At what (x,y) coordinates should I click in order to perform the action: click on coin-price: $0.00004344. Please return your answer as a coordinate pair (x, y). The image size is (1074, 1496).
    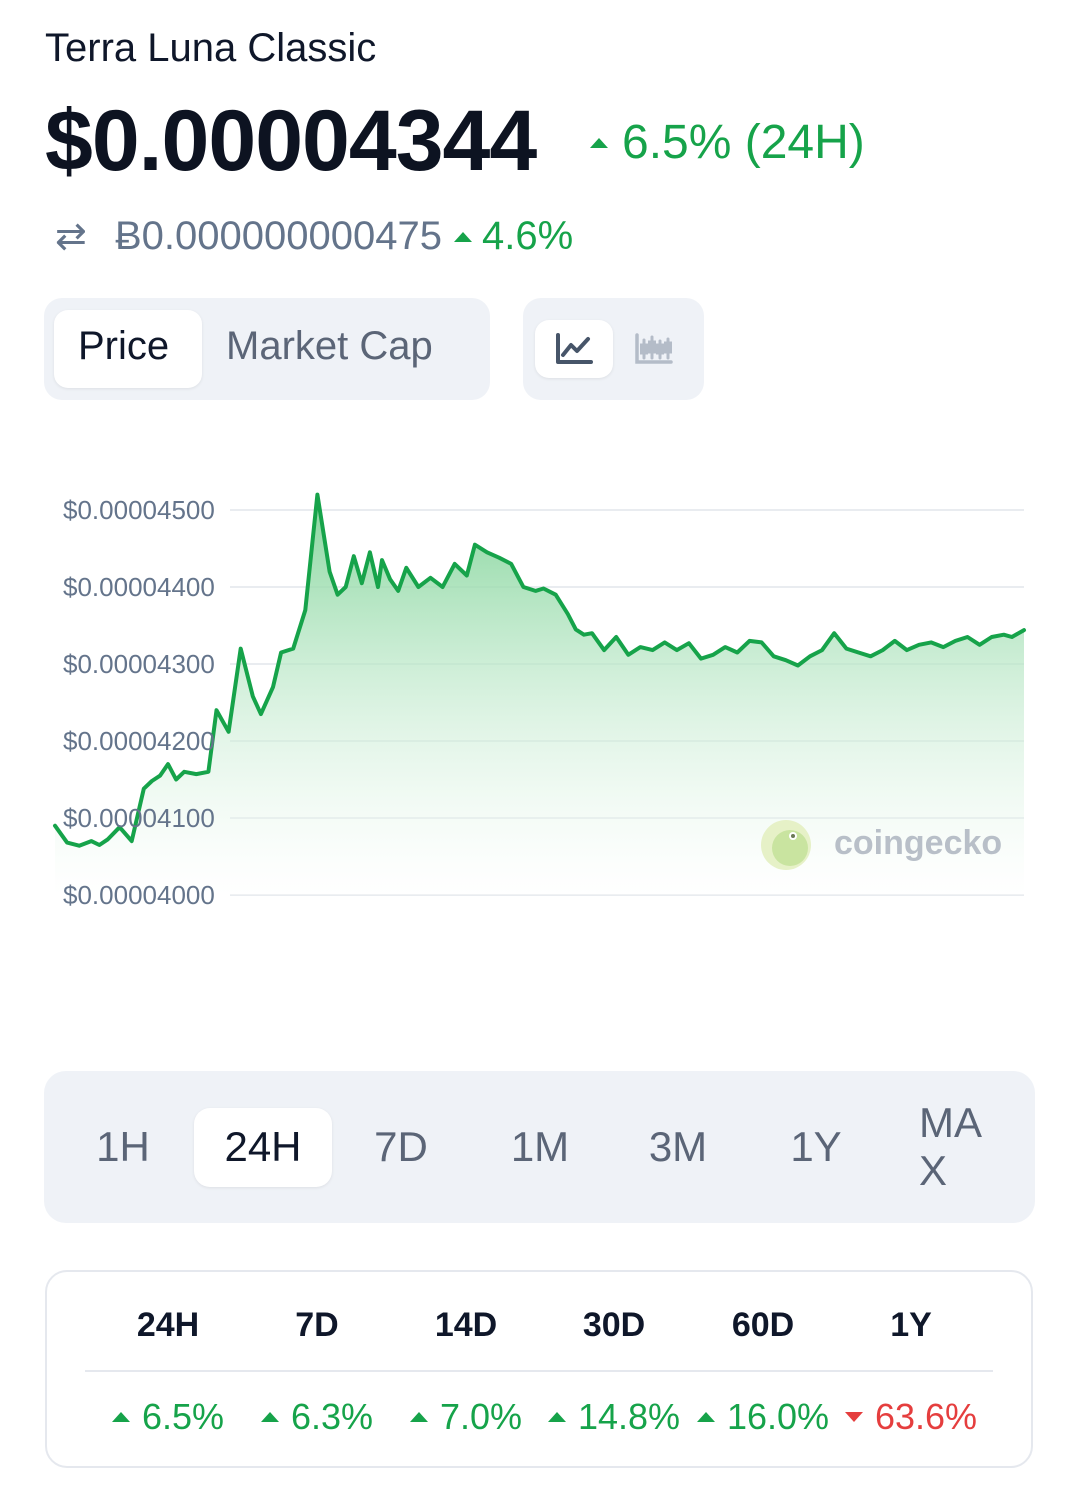
    Looking at the image, I should click on (291, 141).